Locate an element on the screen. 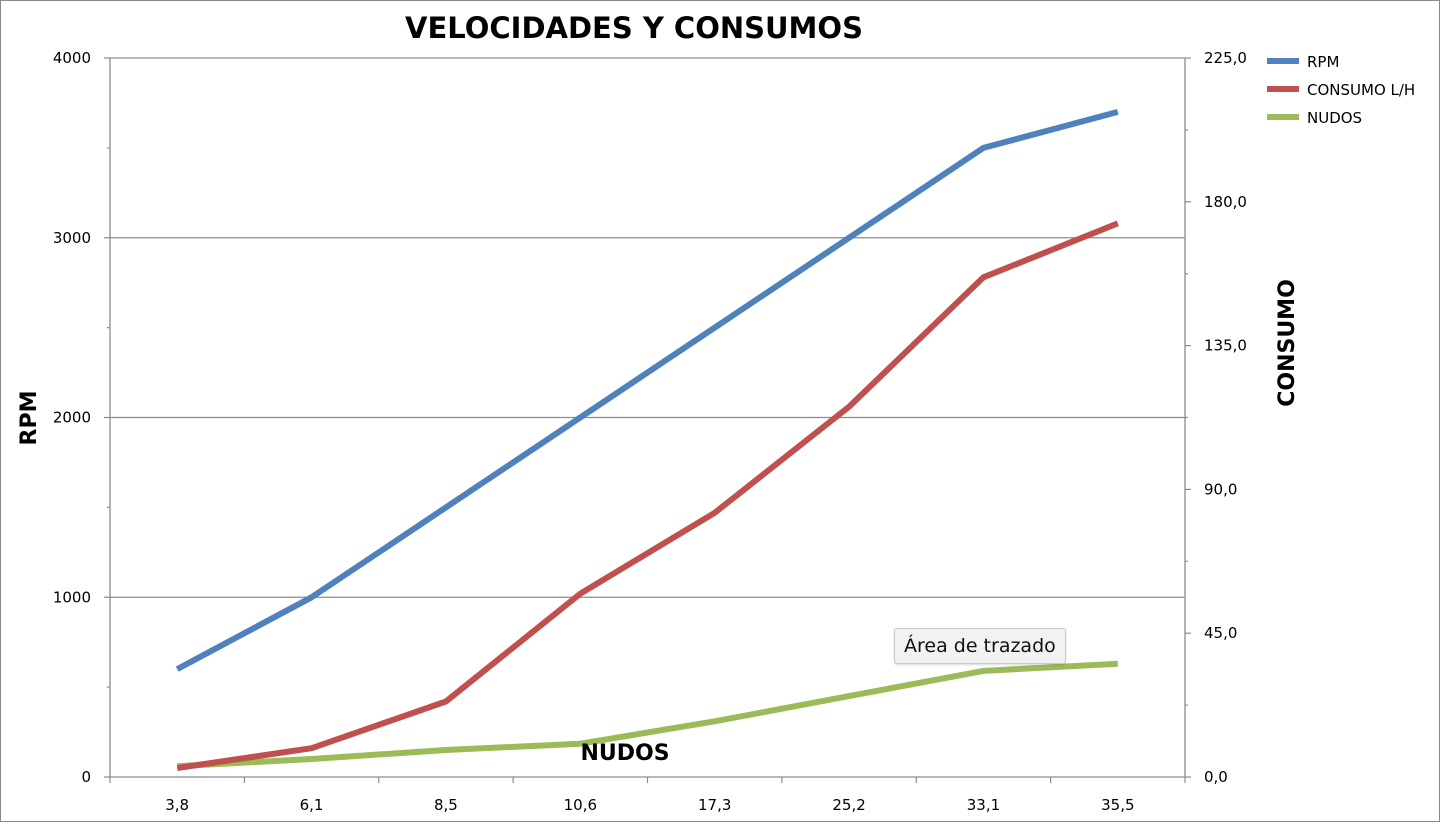  plot-area-tooltip: Área de trazado is located at coordinates (980, 646).